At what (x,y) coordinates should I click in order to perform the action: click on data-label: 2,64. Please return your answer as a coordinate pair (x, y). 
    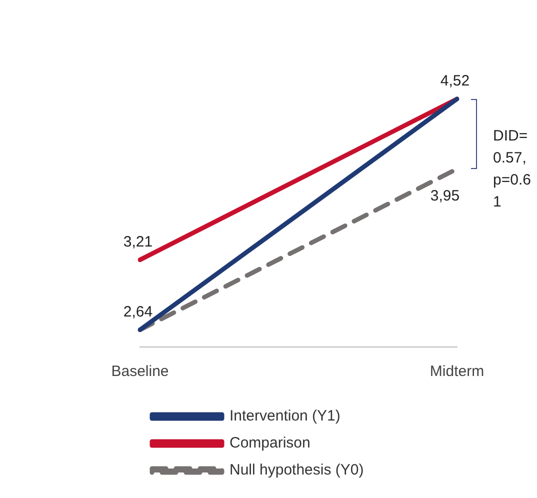
    Looking at the image, I should click on (138, 311).